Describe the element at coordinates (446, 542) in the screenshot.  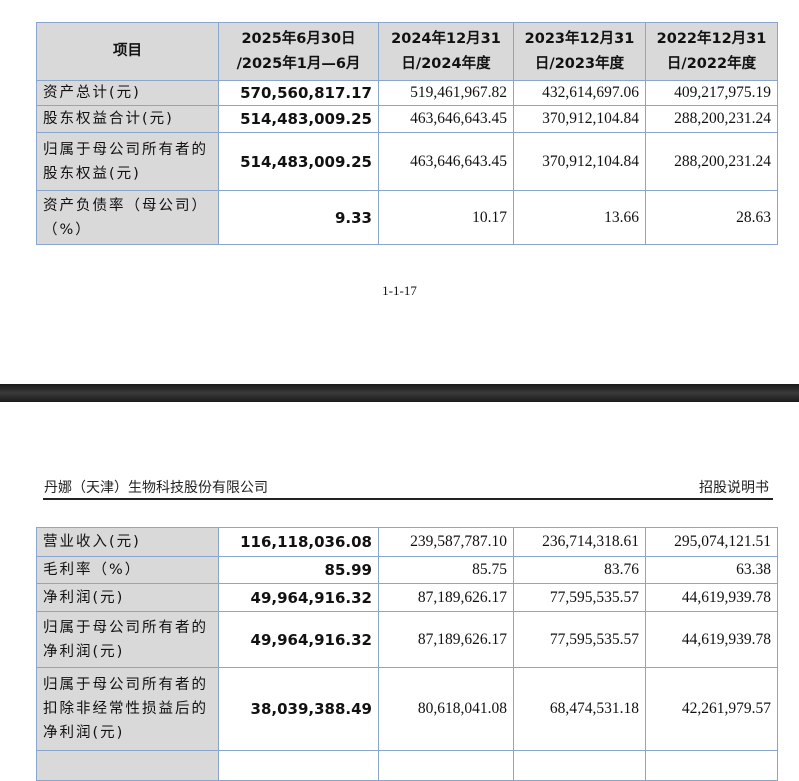
I see `cell: 239,587,787.10` at that location.